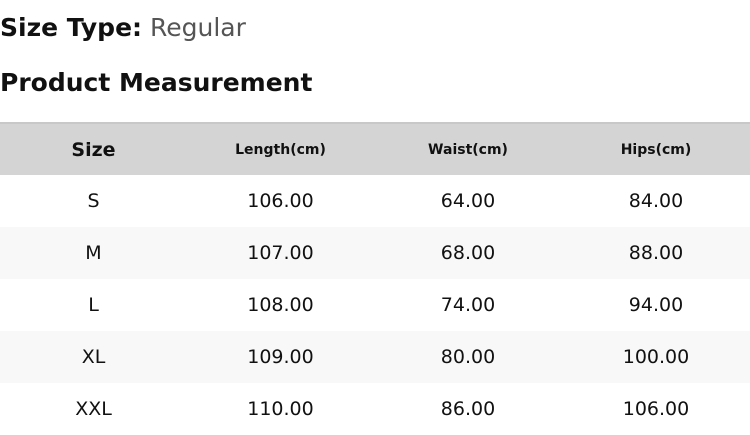  I want to click on cell-waist: 80.00, so click(468, 357).